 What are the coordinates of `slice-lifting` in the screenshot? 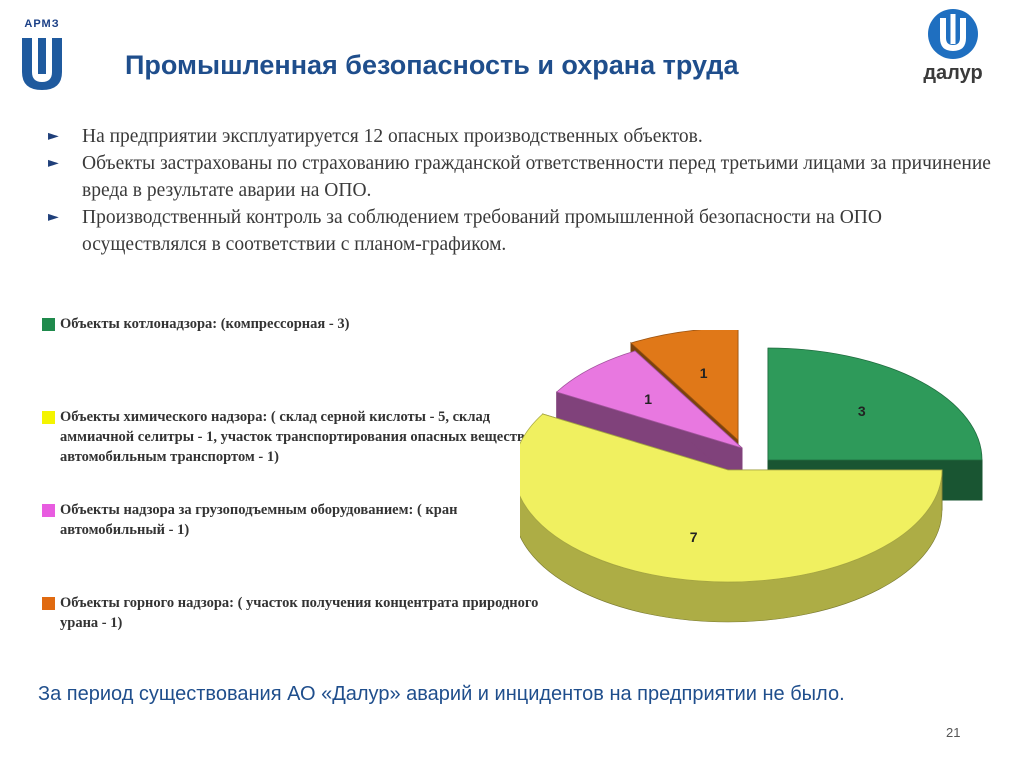 It's located at (649, 399).